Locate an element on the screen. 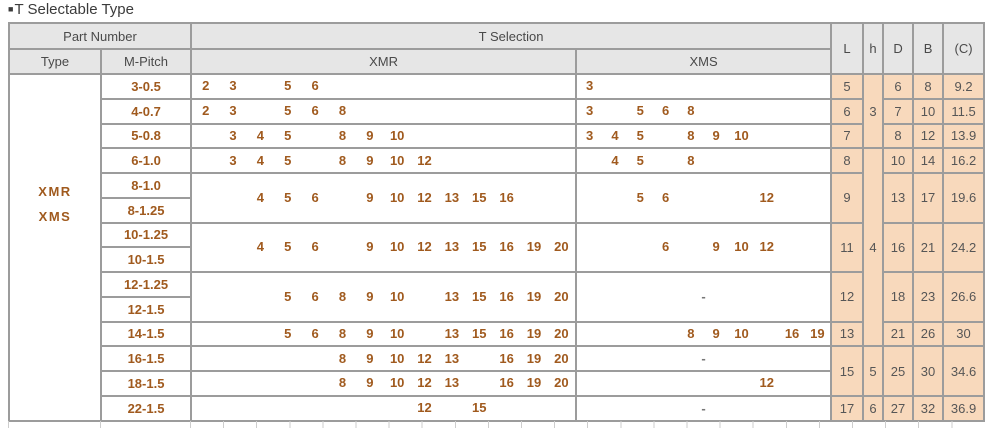 This screenshot has width=990, height=428. header-xms: XMS is located at coordinates (704, 61).